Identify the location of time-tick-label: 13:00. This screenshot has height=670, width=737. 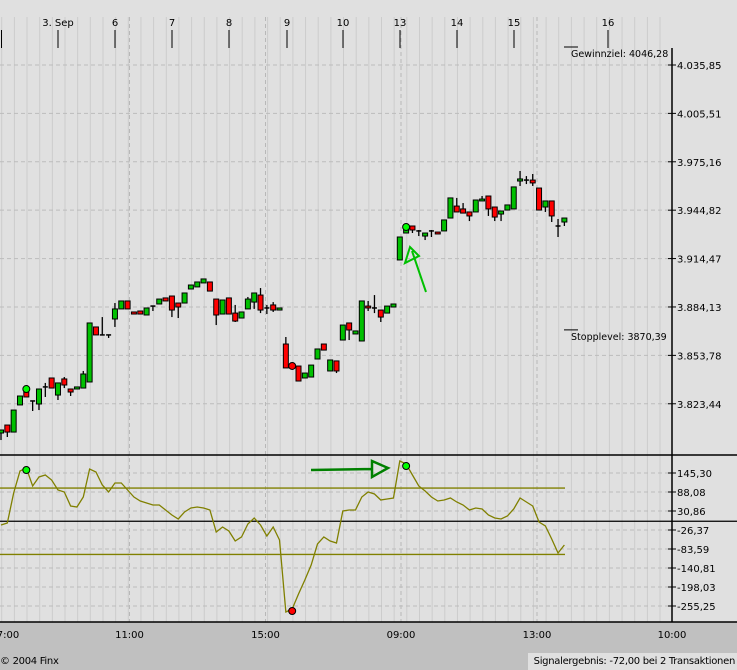
(537, 635).